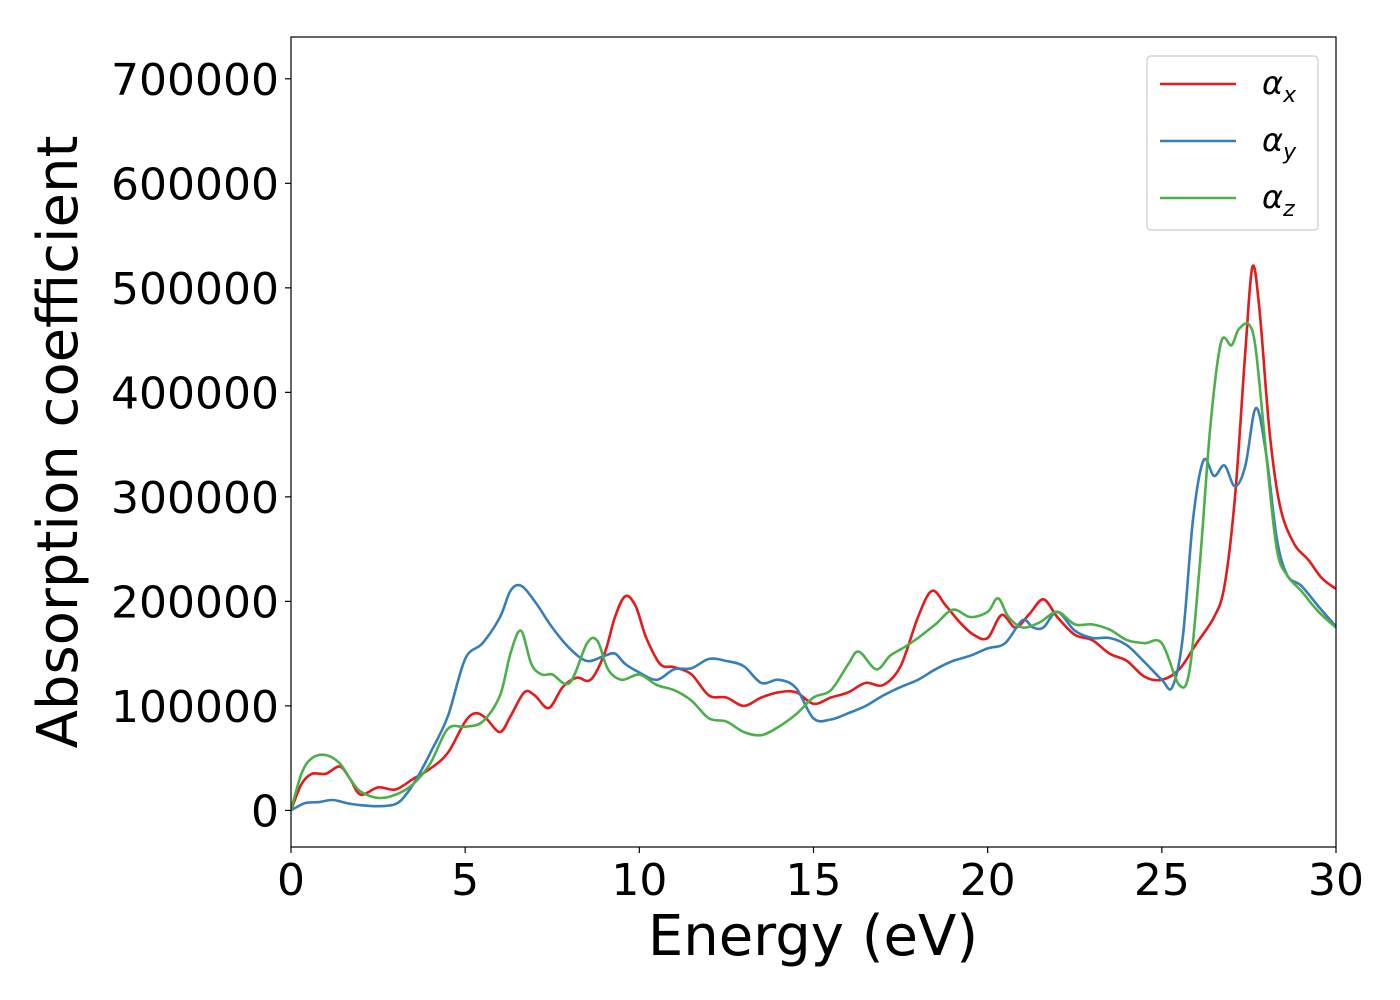  What do you see at coordinates (195, 393) in the screenshot?
I see `y-tick-label: 400000` at bounding box center [195, 393].